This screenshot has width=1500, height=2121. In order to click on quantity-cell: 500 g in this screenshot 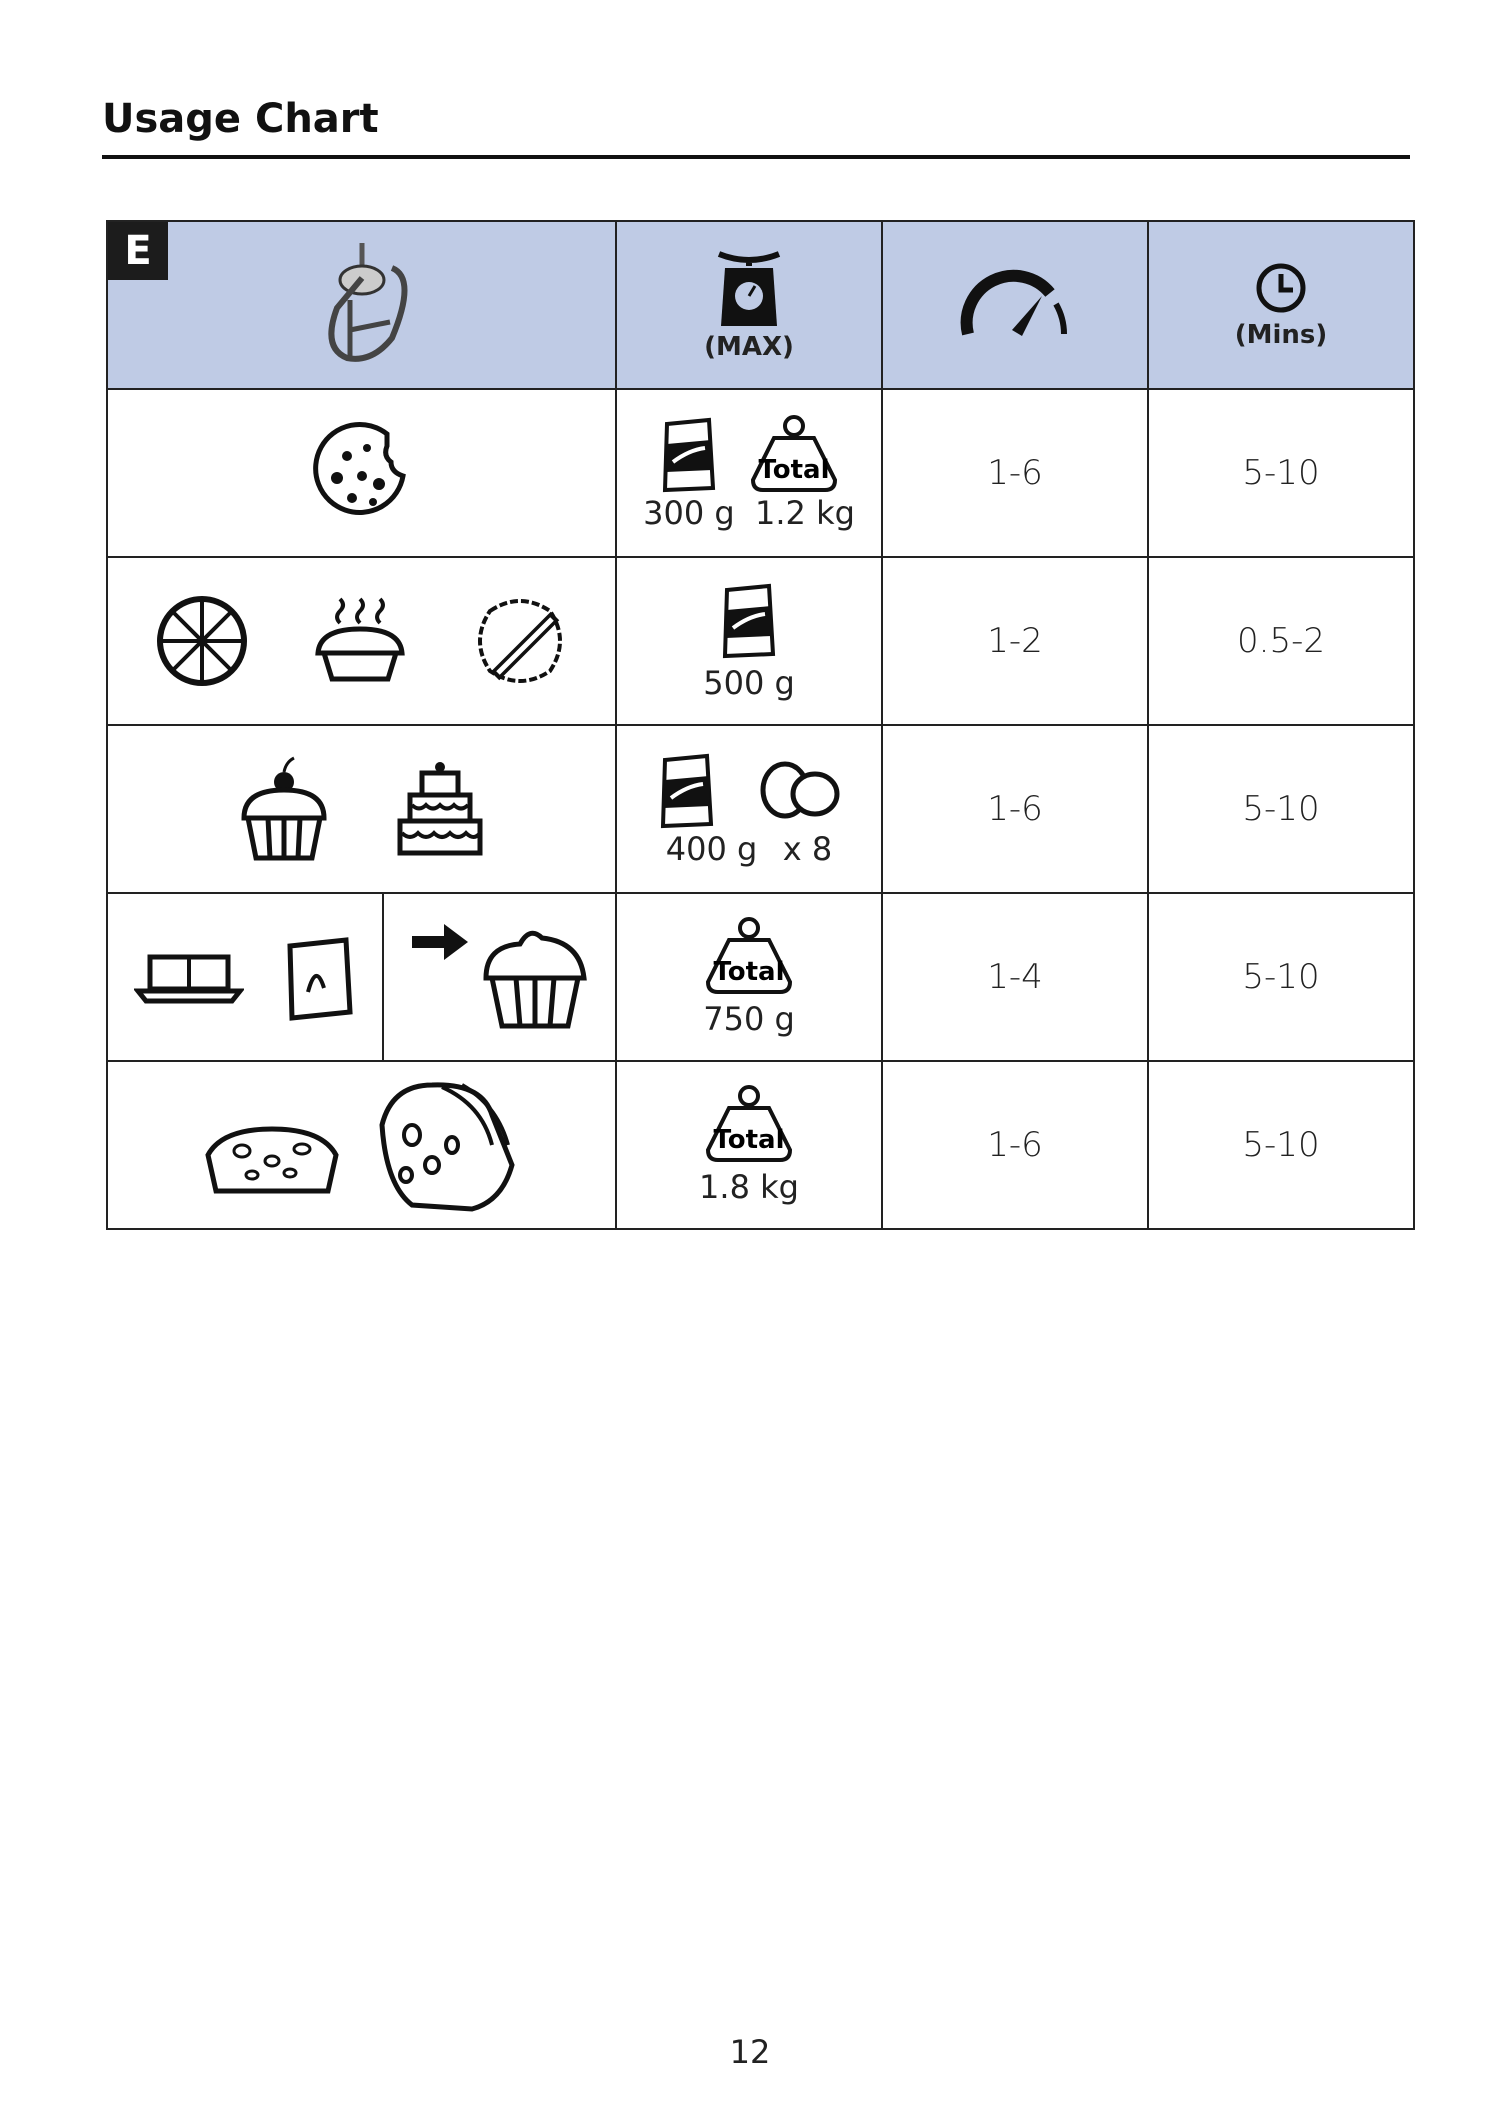, I will do `click(749, 641)`.